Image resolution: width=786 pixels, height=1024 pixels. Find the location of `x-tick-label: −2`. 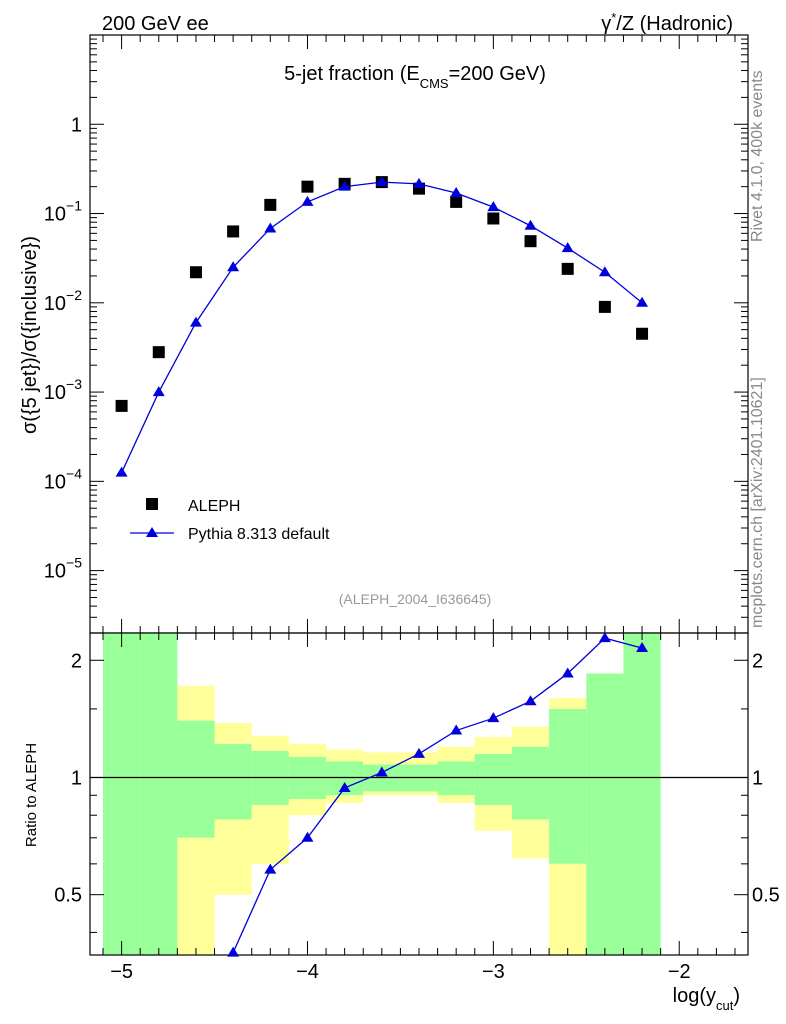

x-tick-label: −2 is located at coordinates (679, 972).